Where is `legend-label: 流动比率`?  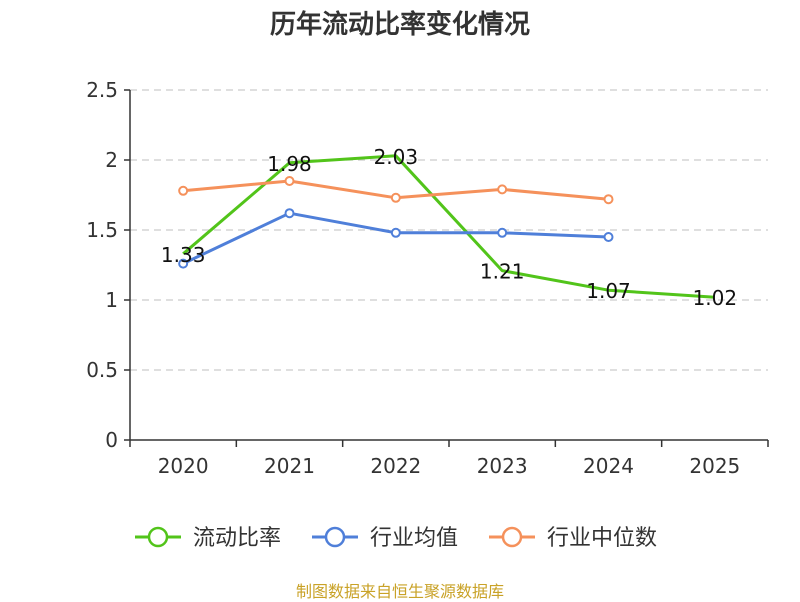
legend-label: 流动比率 is located at coordinates (237, 538).